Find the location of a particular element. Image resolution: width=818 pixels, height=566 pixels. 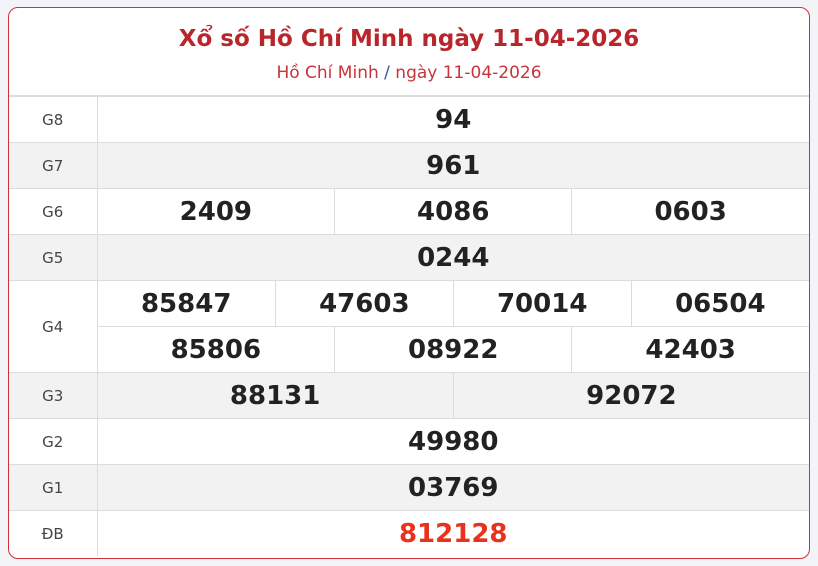

prize-number: 94 is located at coordinates (452, 119).